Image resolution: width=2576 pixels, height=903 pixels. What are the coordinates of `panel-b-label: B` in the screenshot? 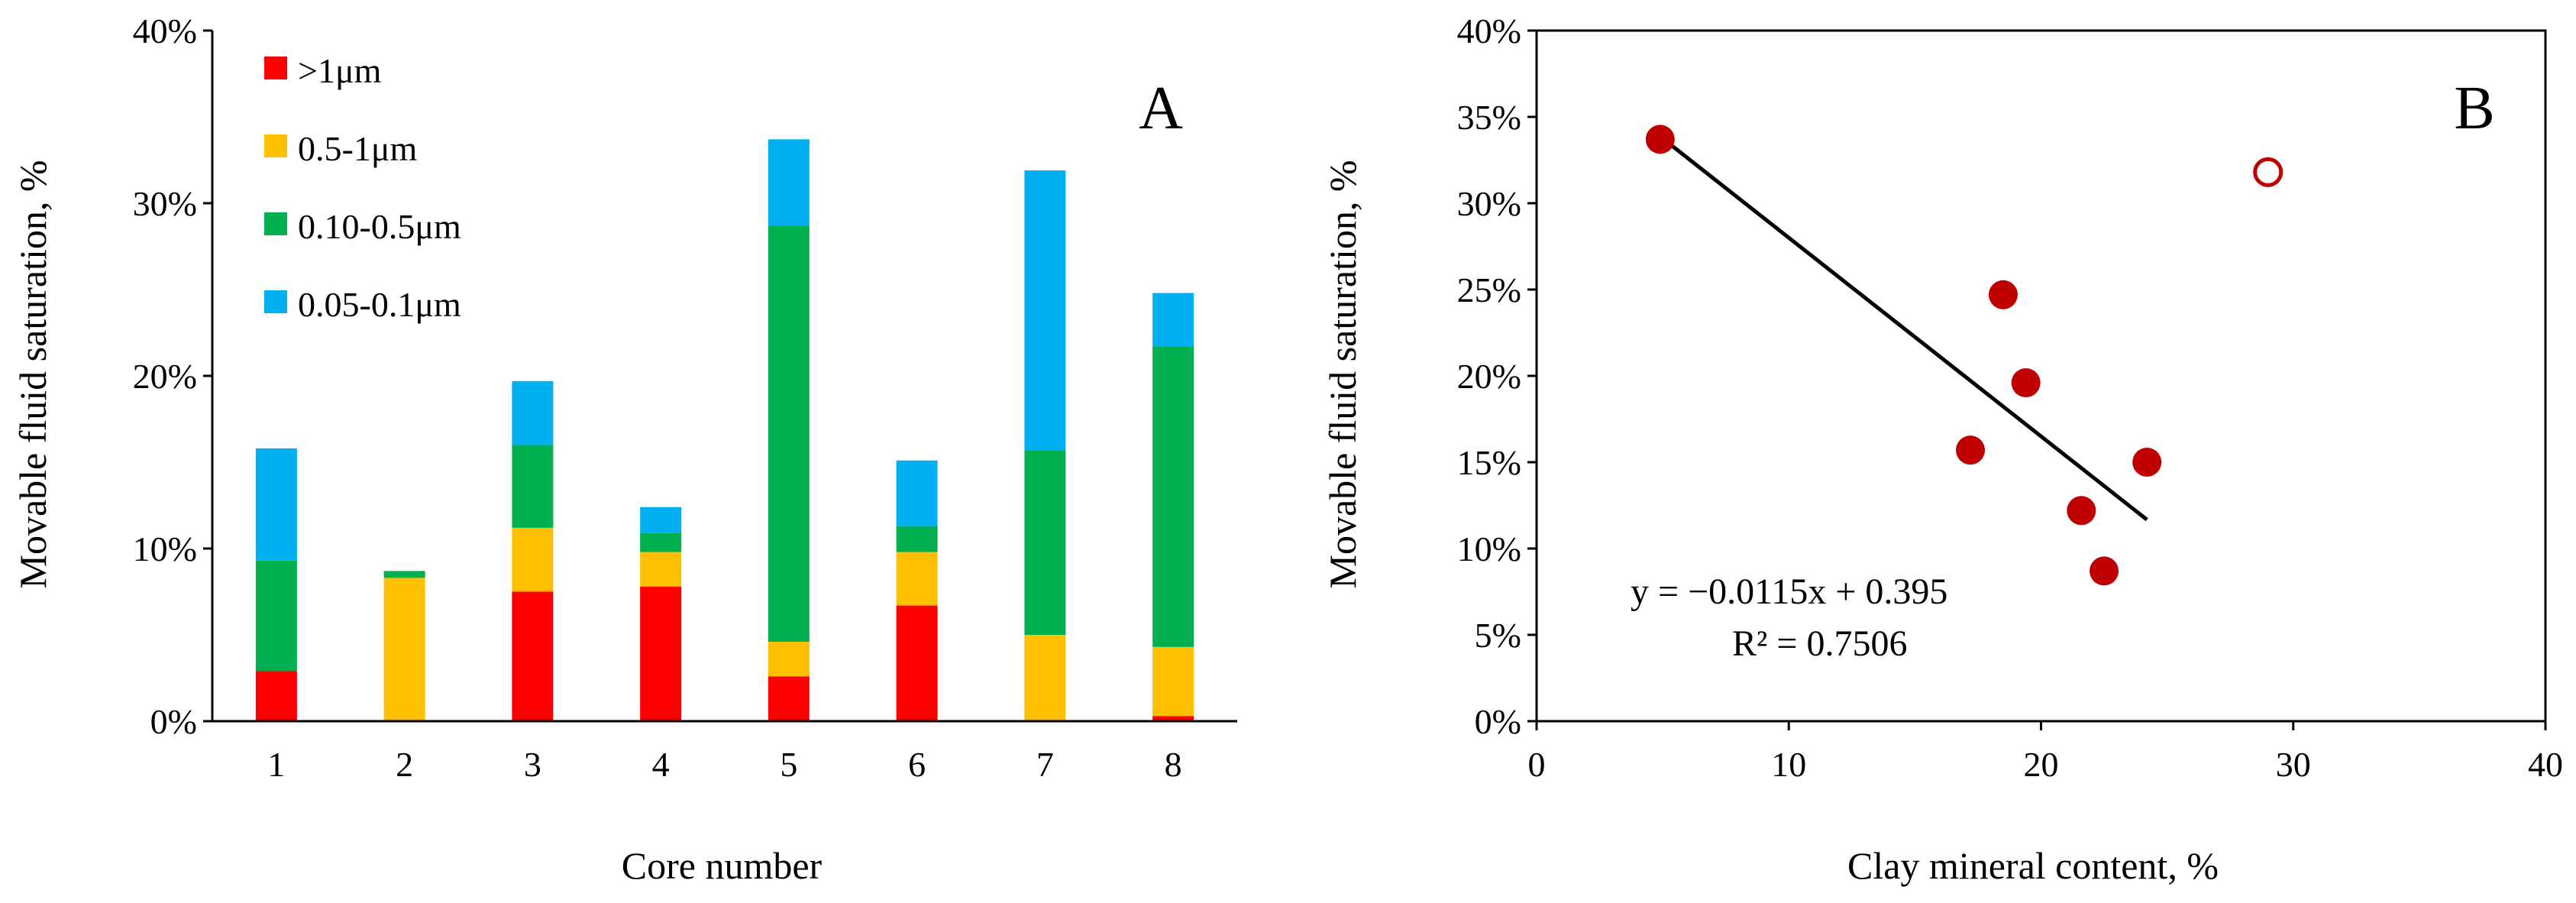 It's located at (2474, 108).